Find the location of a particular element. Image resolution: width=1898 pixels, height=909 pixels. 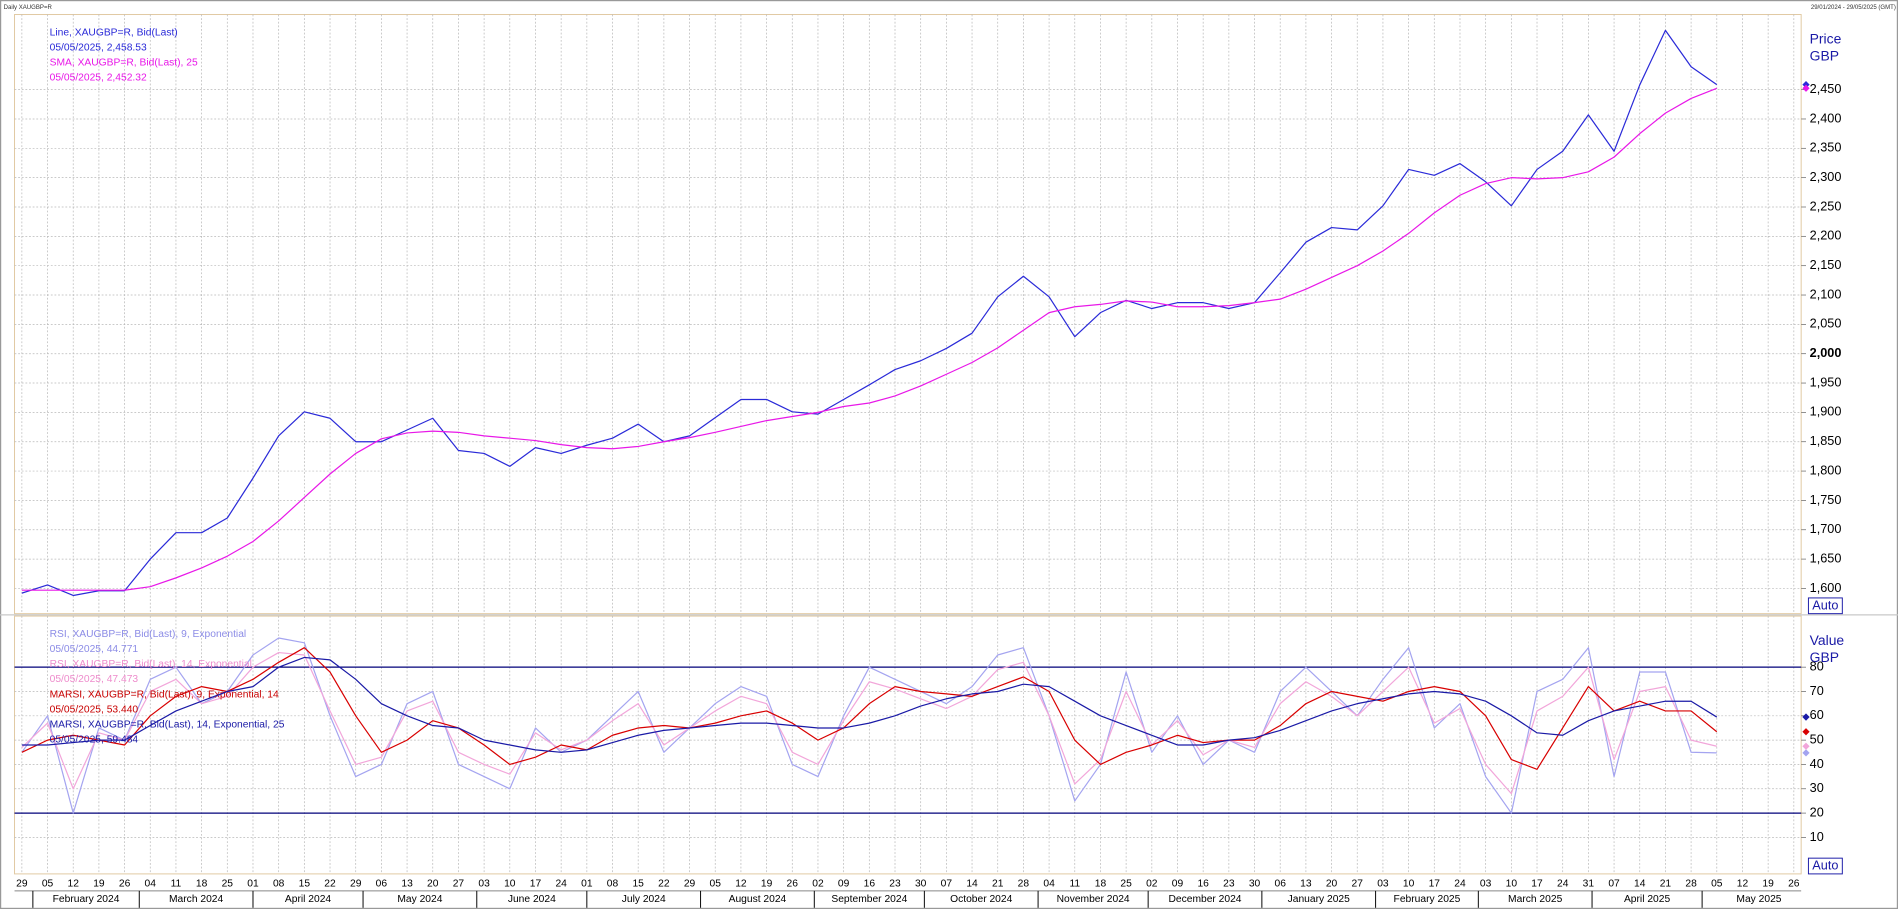

x-tick-label: 14 is located at coordinates (1640, 883).